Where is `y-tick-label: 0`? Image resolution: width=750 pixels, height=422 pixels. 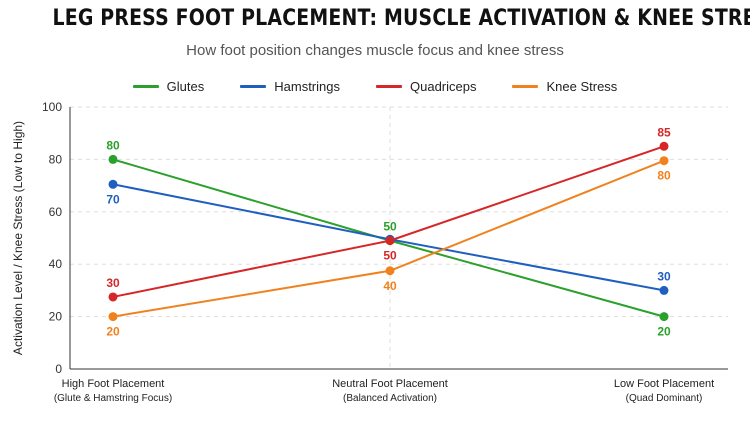 y-tick-label: 0 is located at coordinates (58, 369).